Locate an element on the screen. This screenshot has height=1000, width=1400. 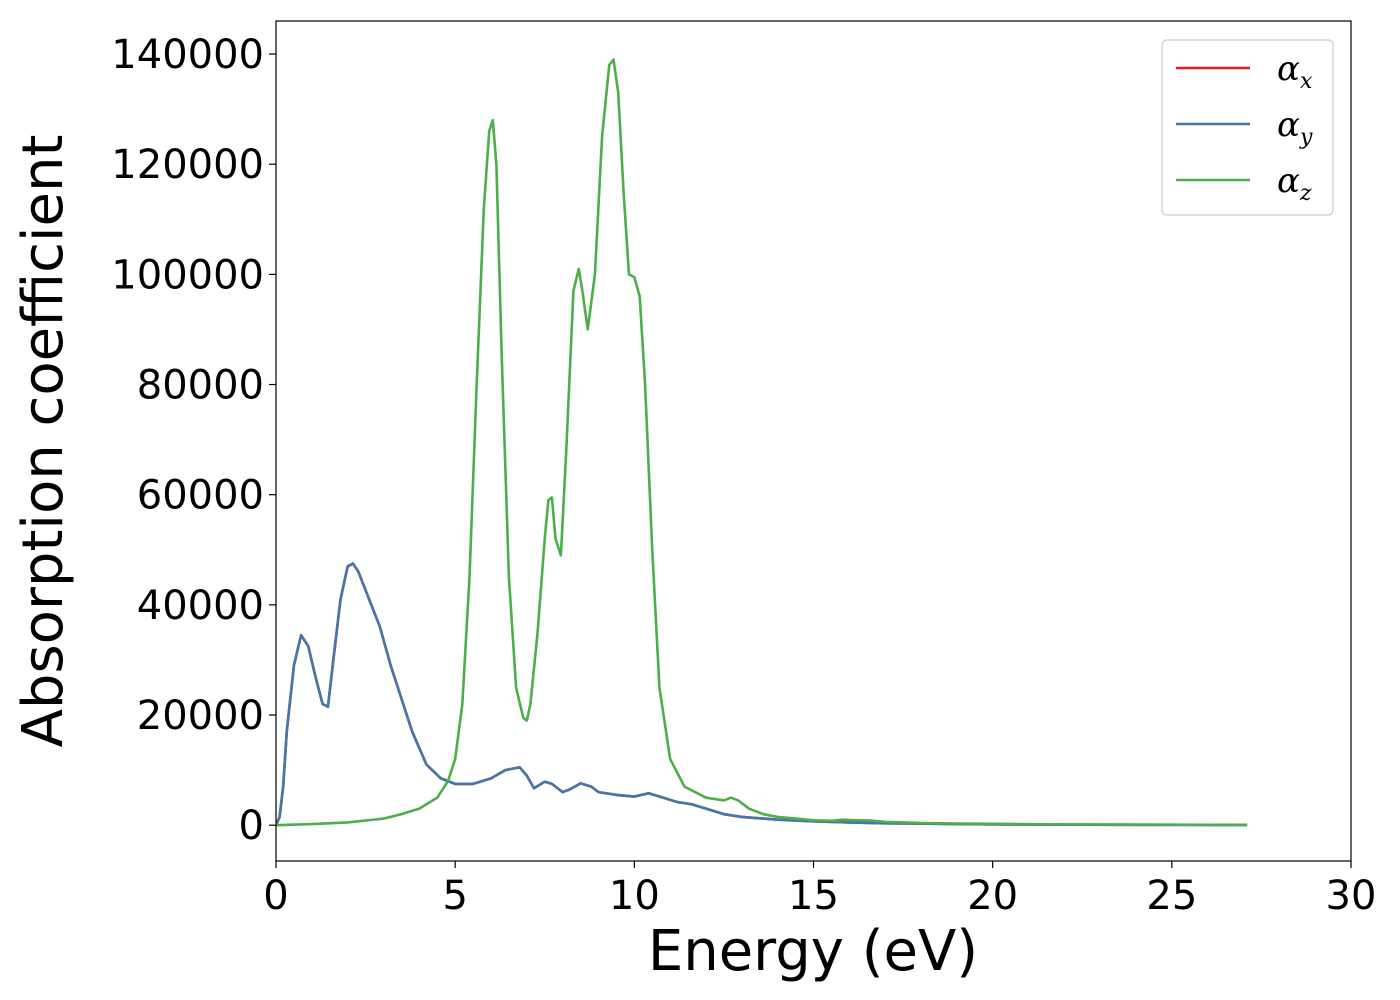
y-tick-label: 60000 is located at coordinates (200, 496).